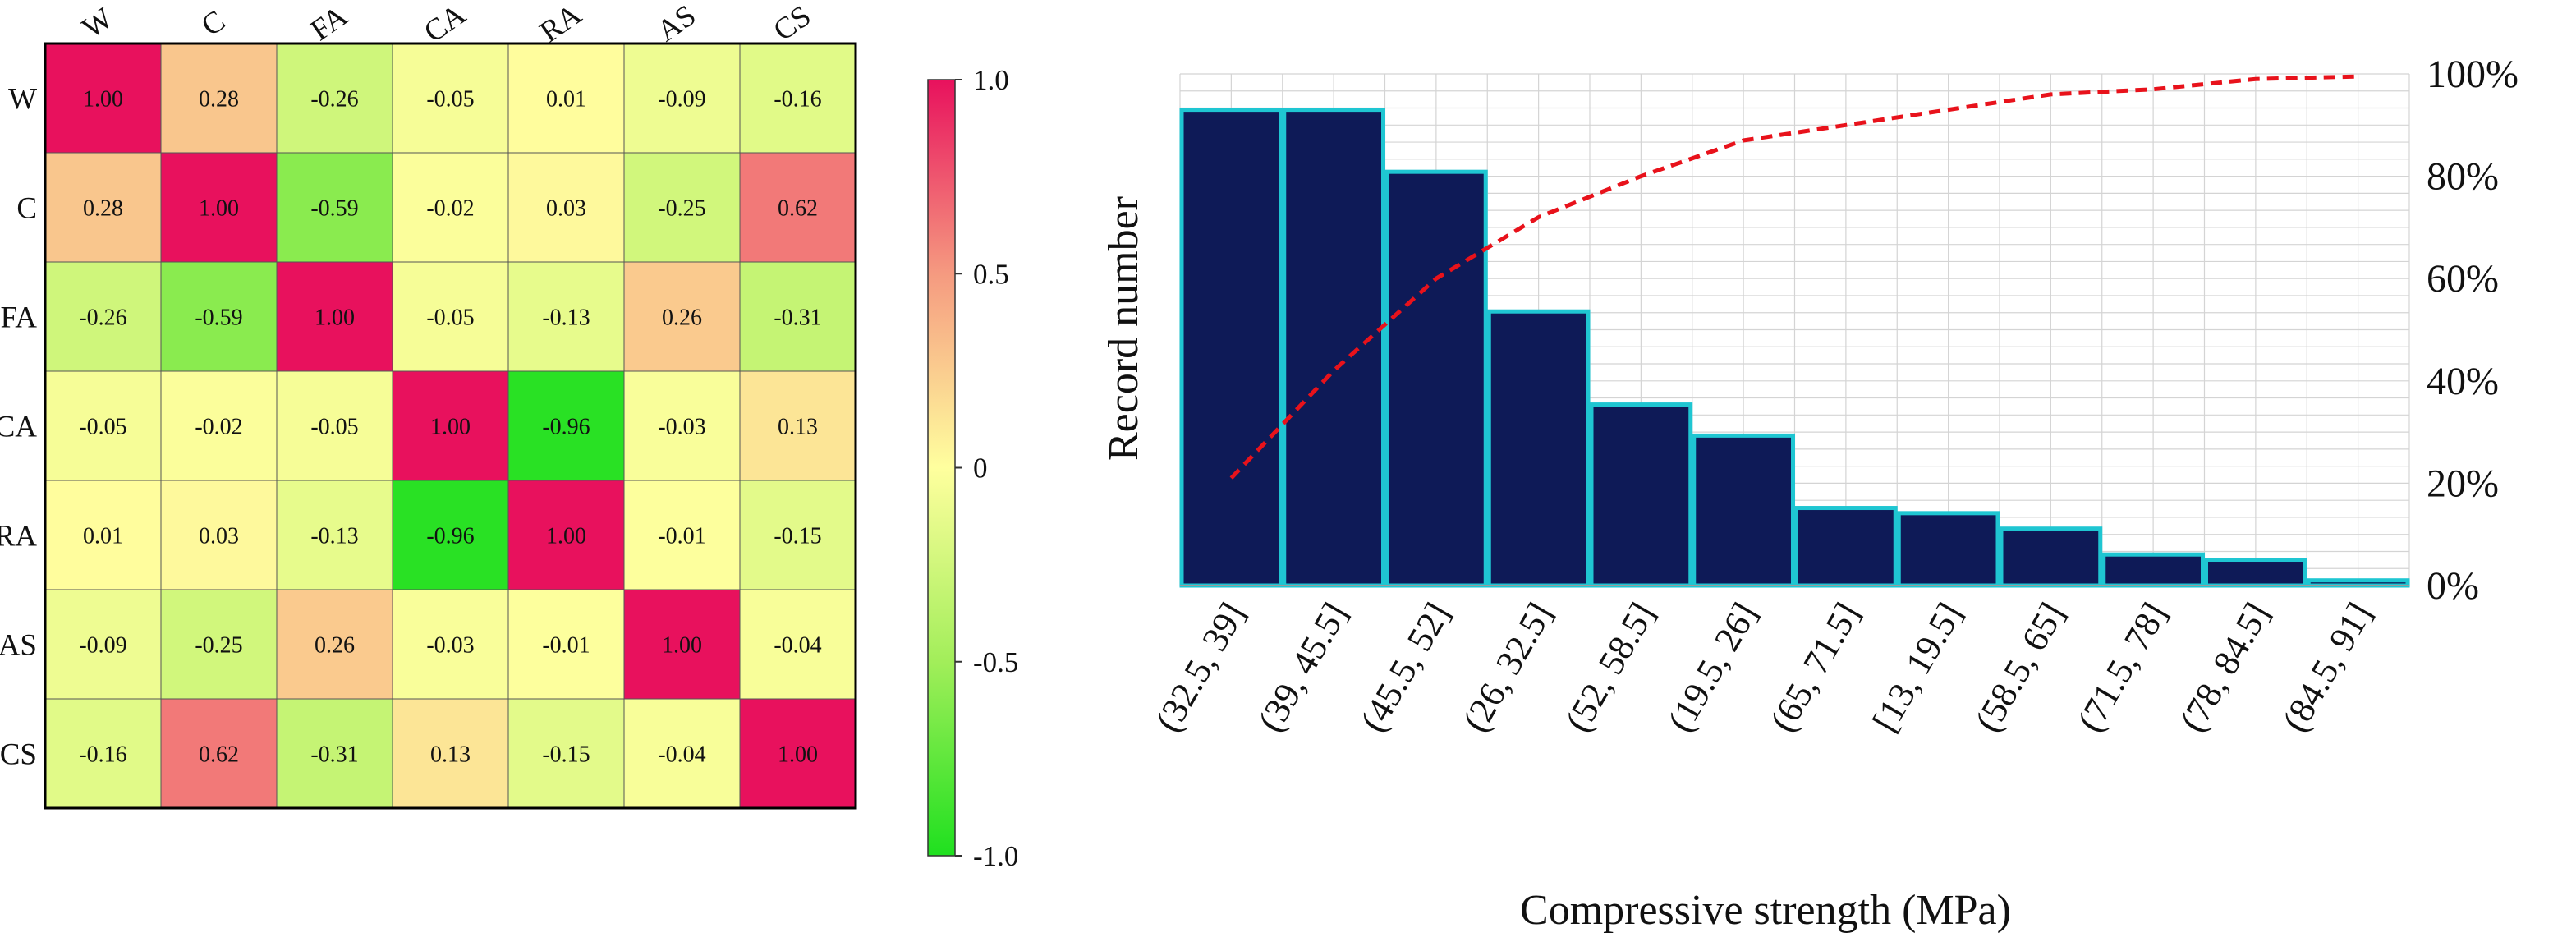 The height and width of the screenshot is (951, 2576). I want to click on x-tick-label: (71.5, 78], so click(2122, 667).